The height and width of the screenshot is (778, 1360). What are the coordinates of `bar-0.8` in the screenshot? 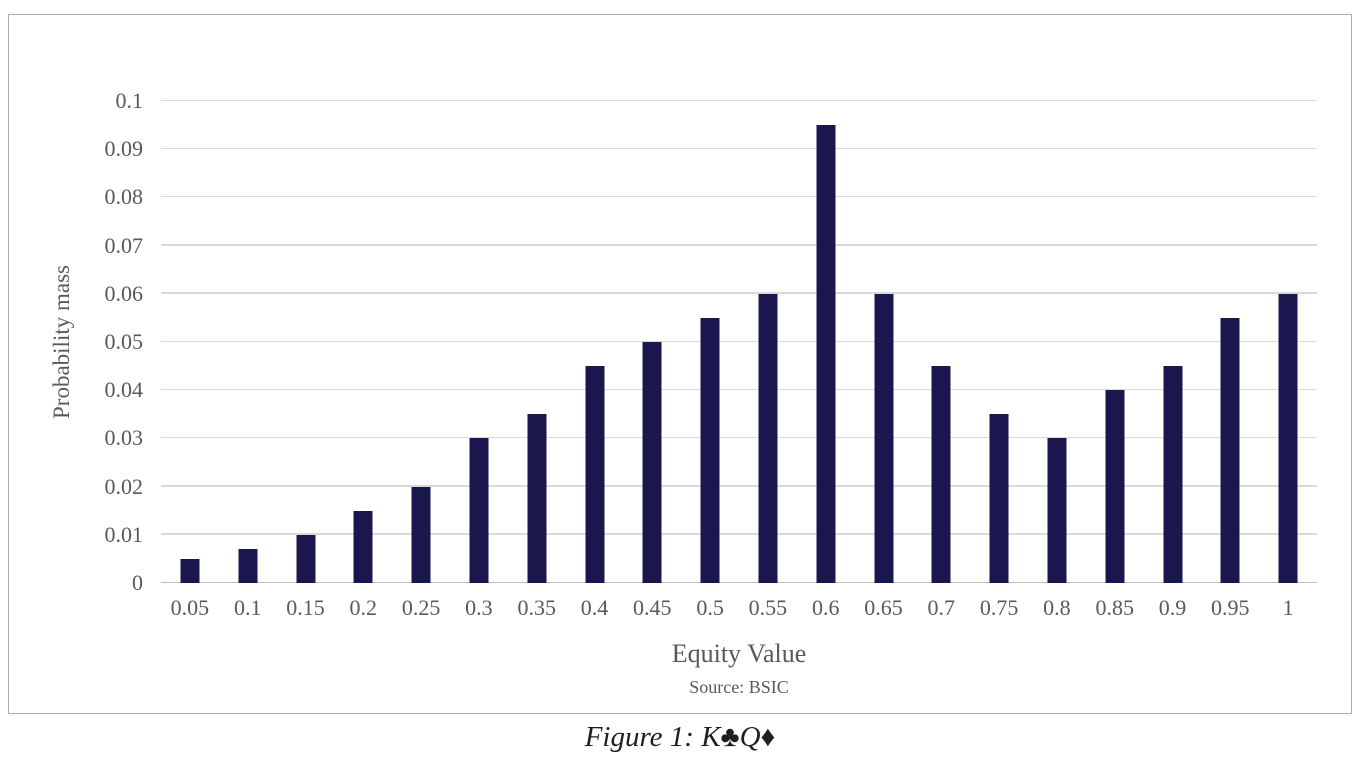 It's located at (1057, 510).